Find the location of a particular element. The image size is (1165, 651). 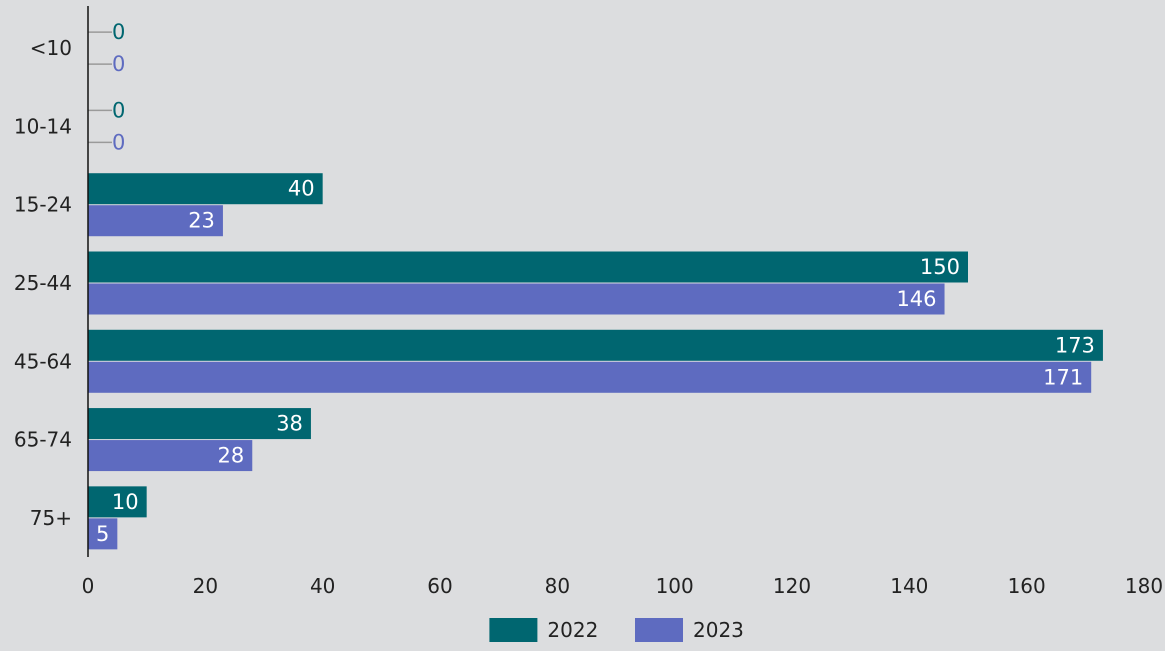

data-label: 171 is located at coordinates (1063, 377).